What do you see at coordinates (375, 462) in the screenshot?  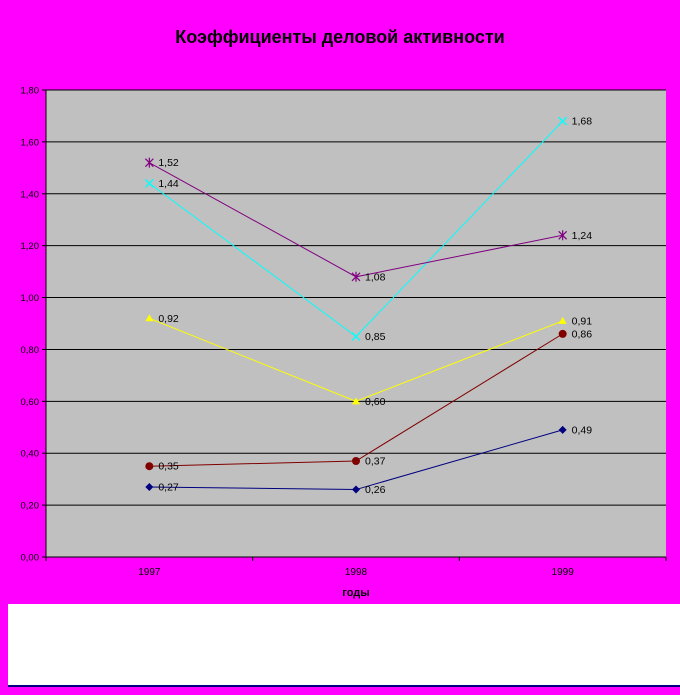 I see `data-label: 0,37` at bounding box center [375, 462].